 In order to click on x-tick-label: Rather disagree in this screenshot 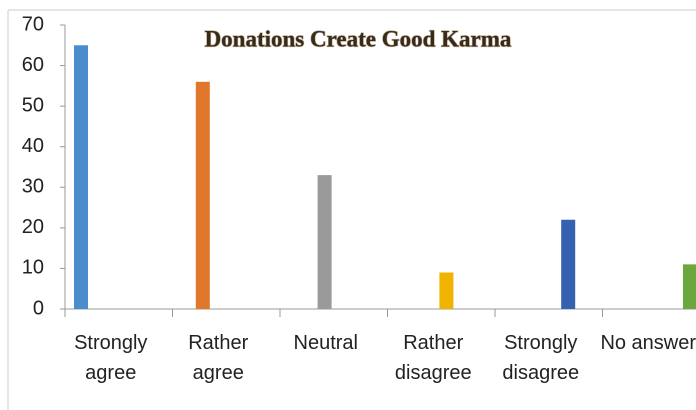, I will do `click(433, 358)`.